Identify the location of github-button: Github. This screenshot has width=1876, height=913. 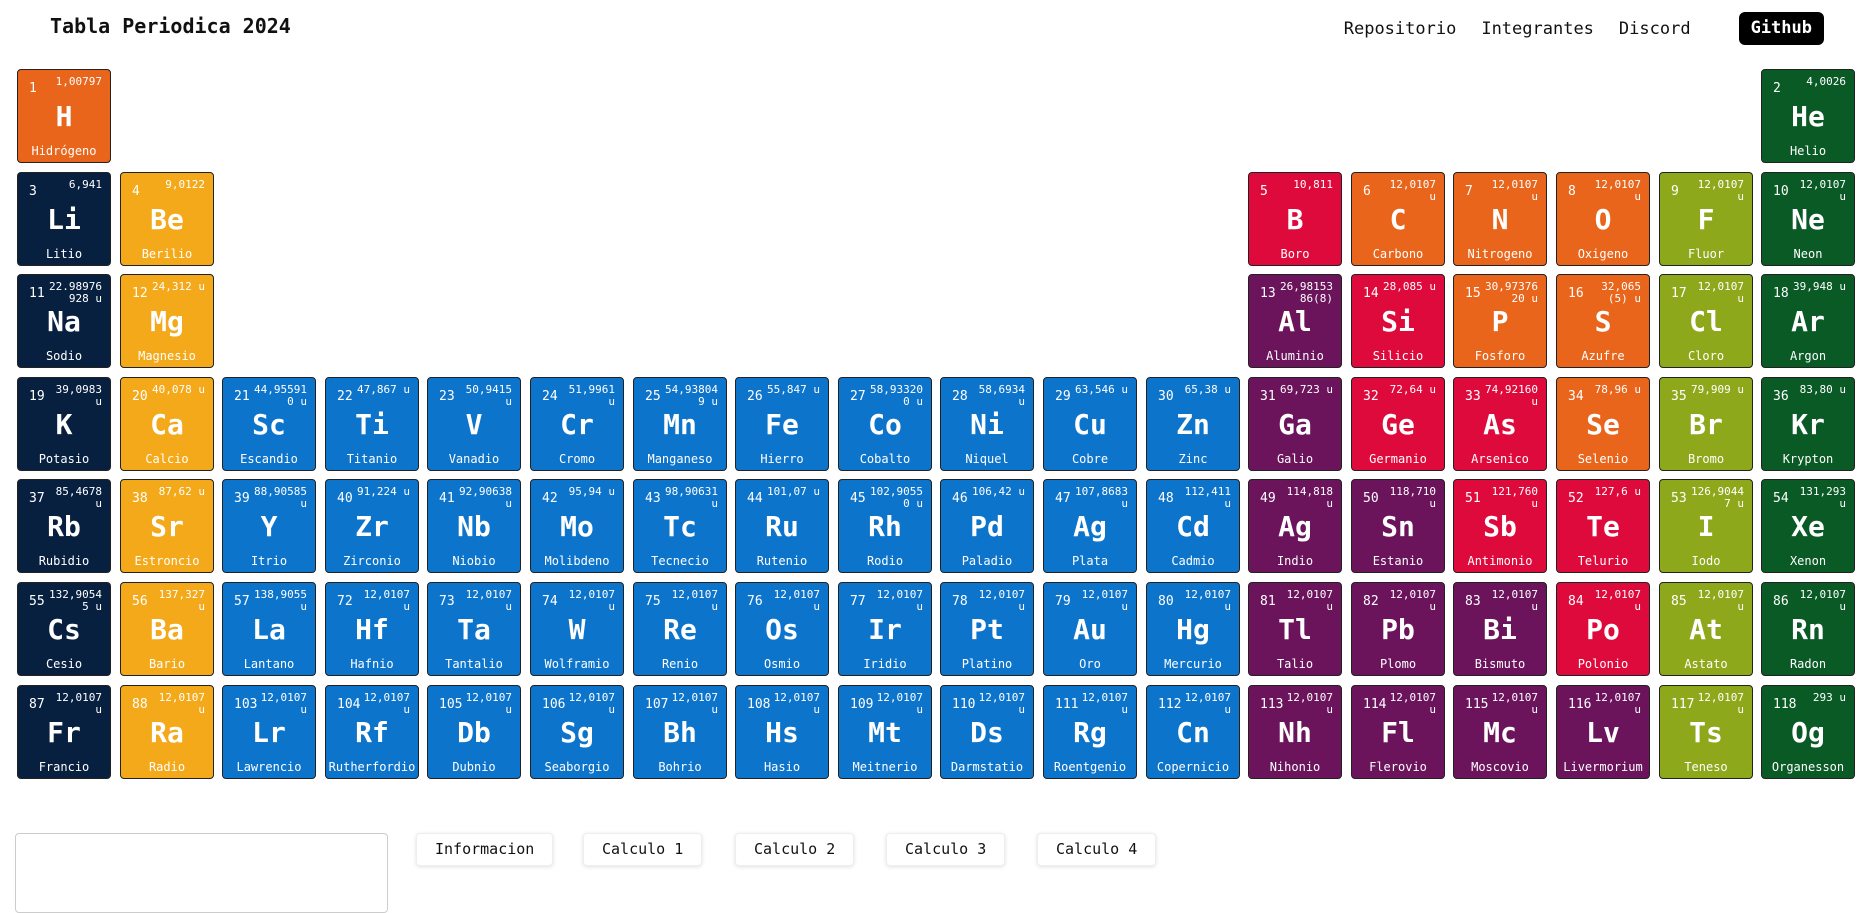
(1781, 28).